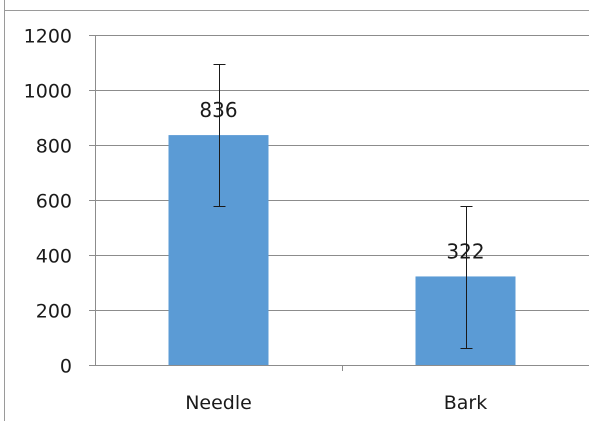 This screenshot has height=426, width=589. What do you see at coordinates (54, 147) in the screenshot?
I see `y-tick-label: 800` at bounding box center [54, 147].